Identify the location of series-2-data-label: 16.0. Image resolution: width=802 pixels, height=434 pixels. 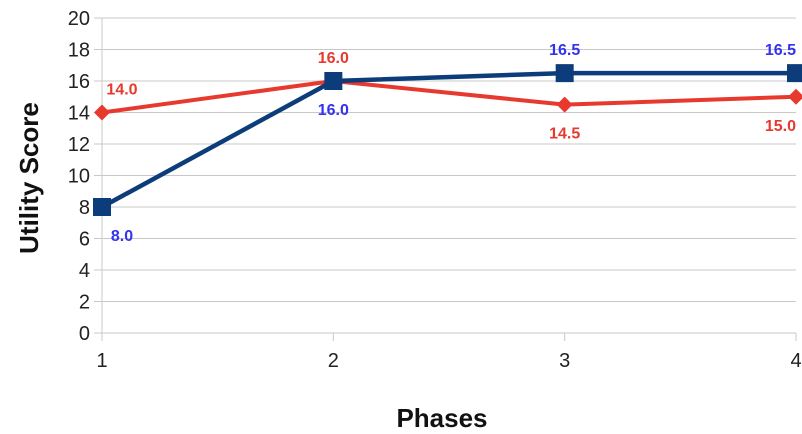
(333, 110).